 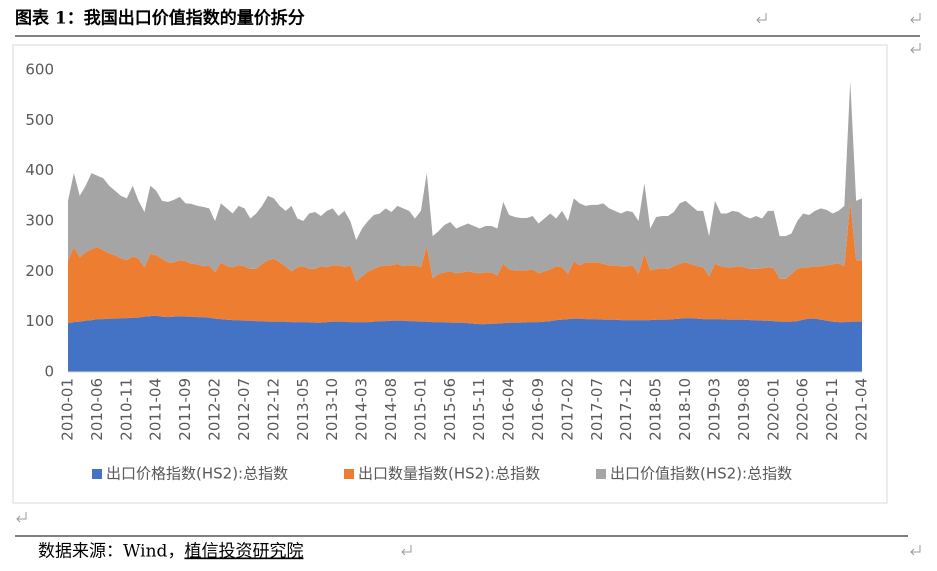 What do you see at coordinates (111, 552) in the screenshot?
I see `source-label: 数据来源：Wind，` at bounding box center [111, 552].